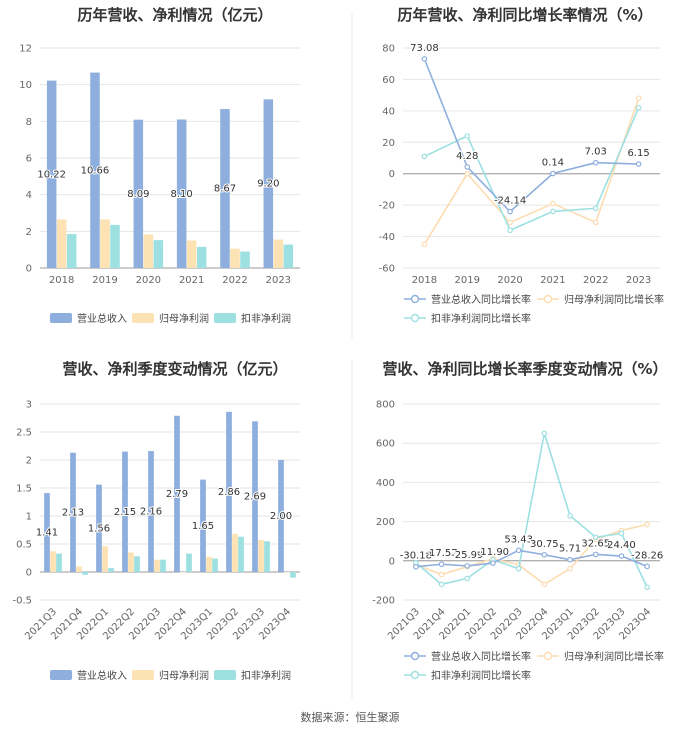 Image resolution: width=700 pixels, height=734 pixels. Describe the element at coordinates (385, 405) in the screenshot. I see `y-tick-label: 800` at that location.